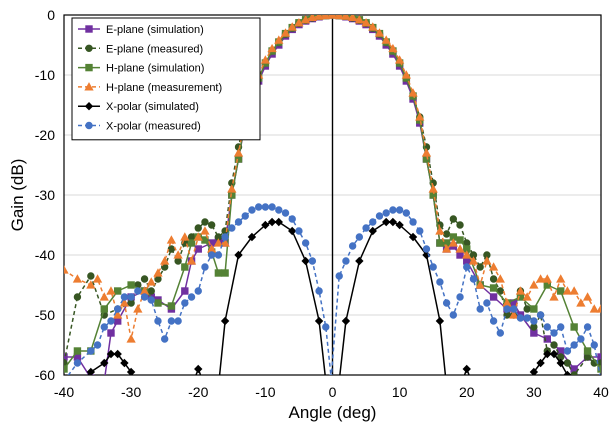 This screenshot has height=426, width=611. Describe the element at coordinates (198, 392) in the screenshot. I see `x-tick-label: -20` at that location.